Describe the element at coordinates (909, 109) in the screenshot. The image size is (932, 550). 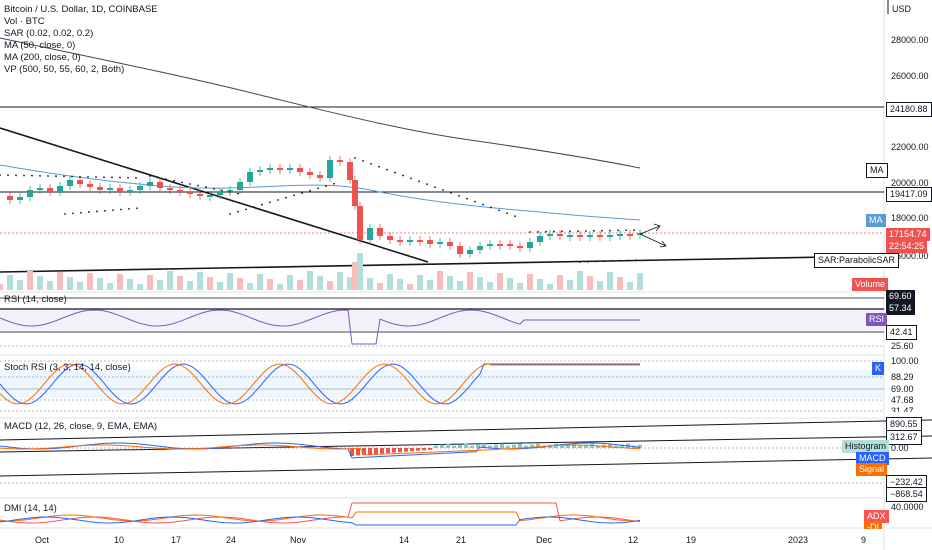
I see `level-tag-24180: 24180.88` at that location.